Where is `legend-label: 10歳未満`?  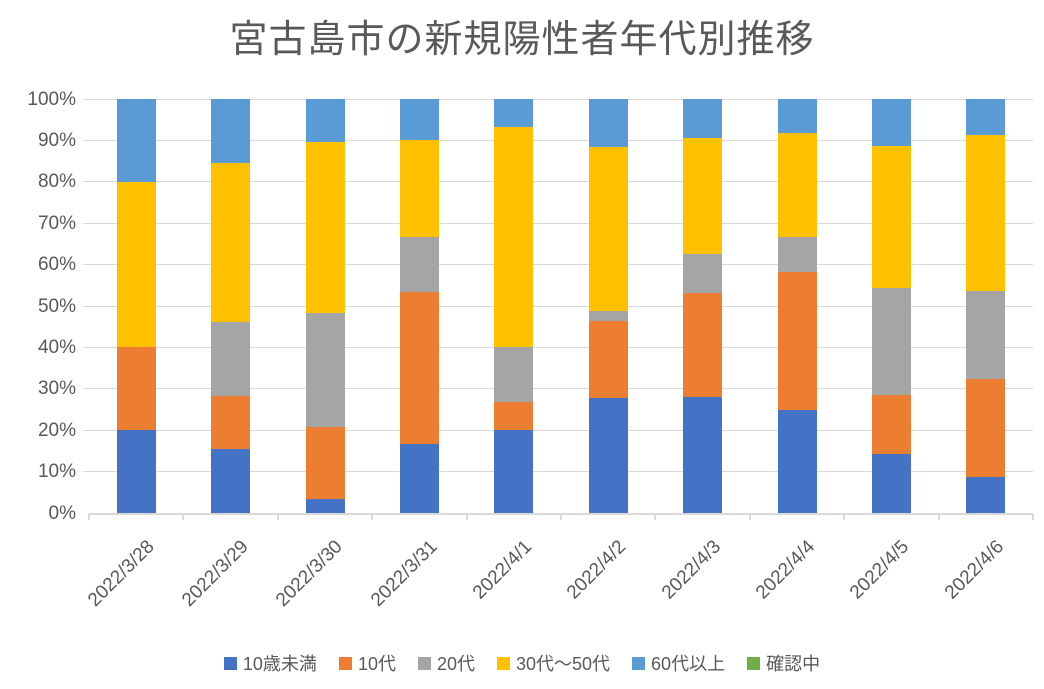 legend-label: 10歳未満 is located at coordinates (279, 664).